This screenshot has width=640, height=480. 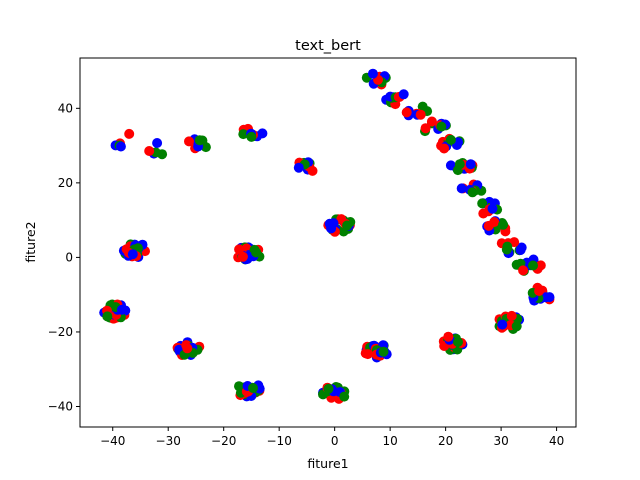 I want to click on x-tick-label: −10, so click(x=279, y=441).